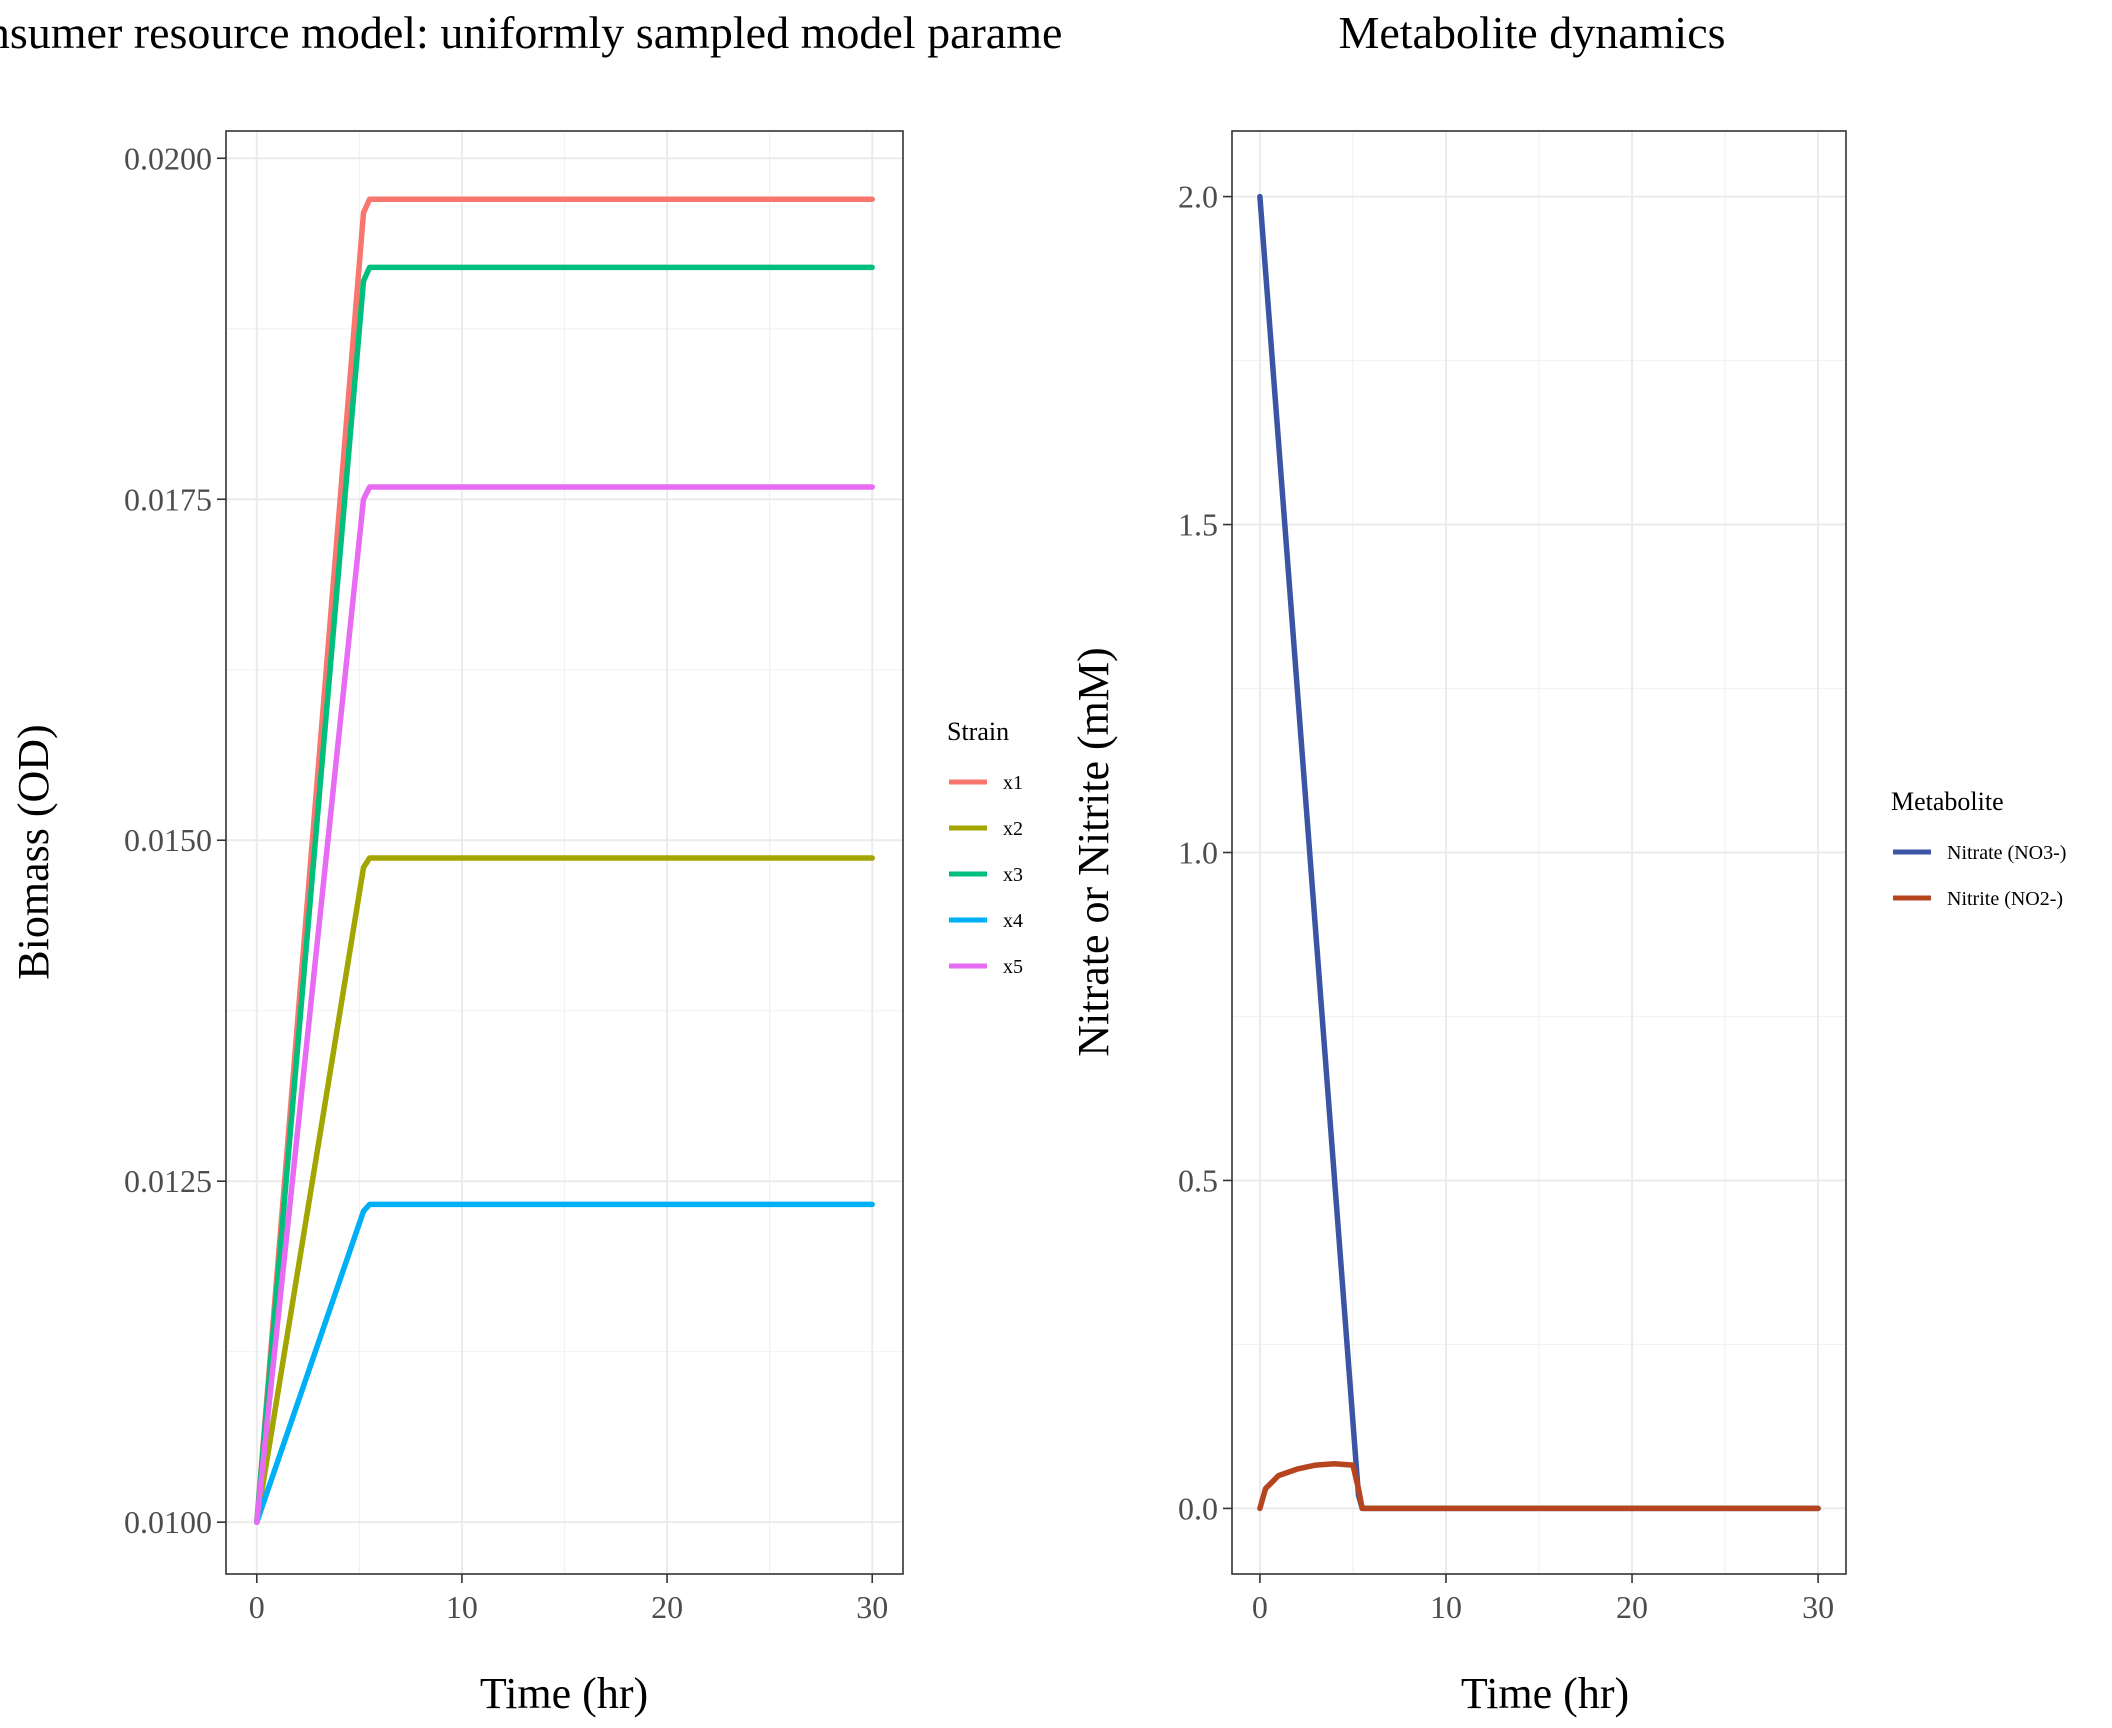 Image resolution: width=2112 pixels, height=1728 pixels. Describe the element at coordinates (1198, 1508) in the screenshot. I see `metabolite-y-tick-label: 0.0` at that location.